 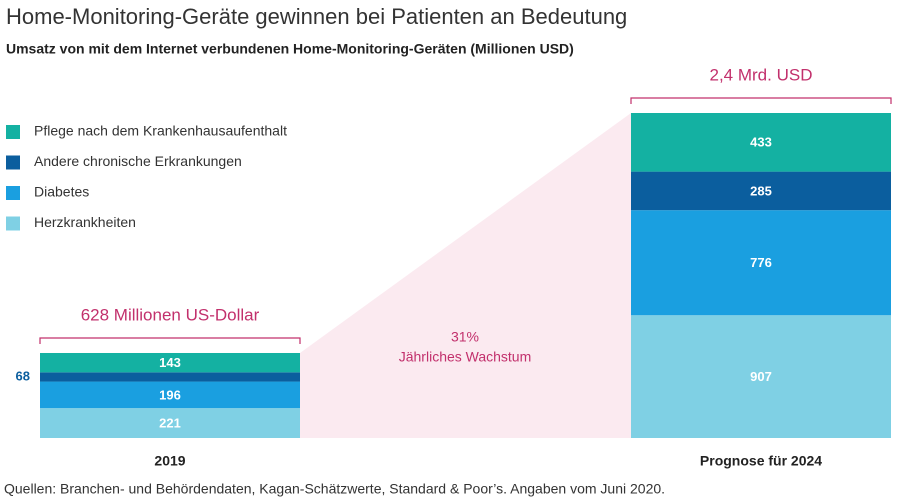 I want to click on value-label: 433, so click(x=761, y=142).